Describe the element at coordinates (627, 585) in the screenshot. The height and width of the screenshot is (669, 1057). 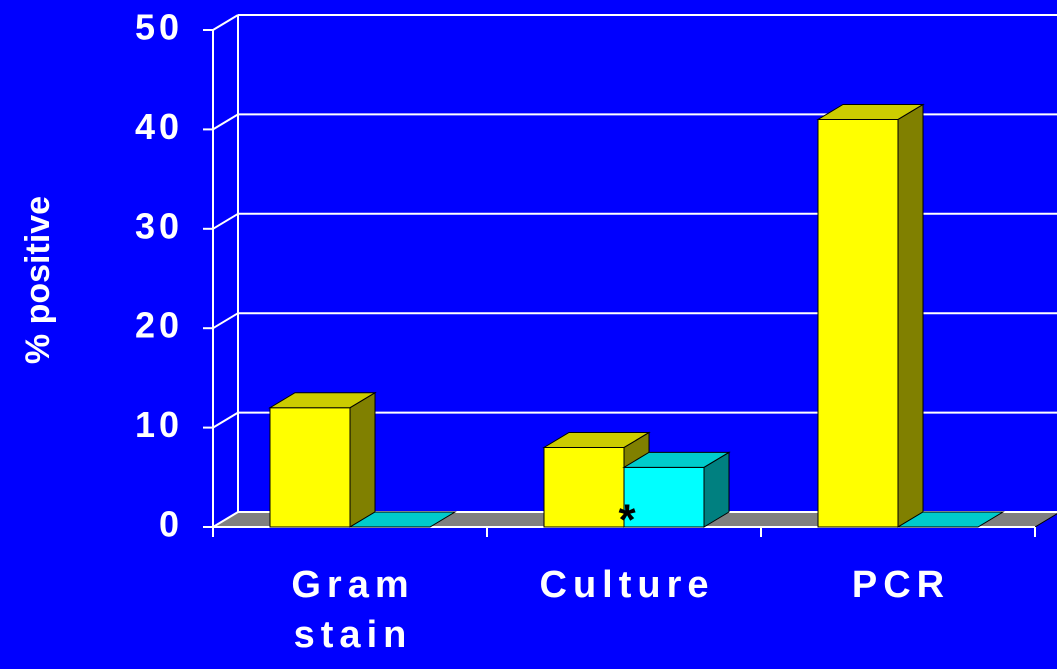
I see `x-tick-label: Culture` at that location.